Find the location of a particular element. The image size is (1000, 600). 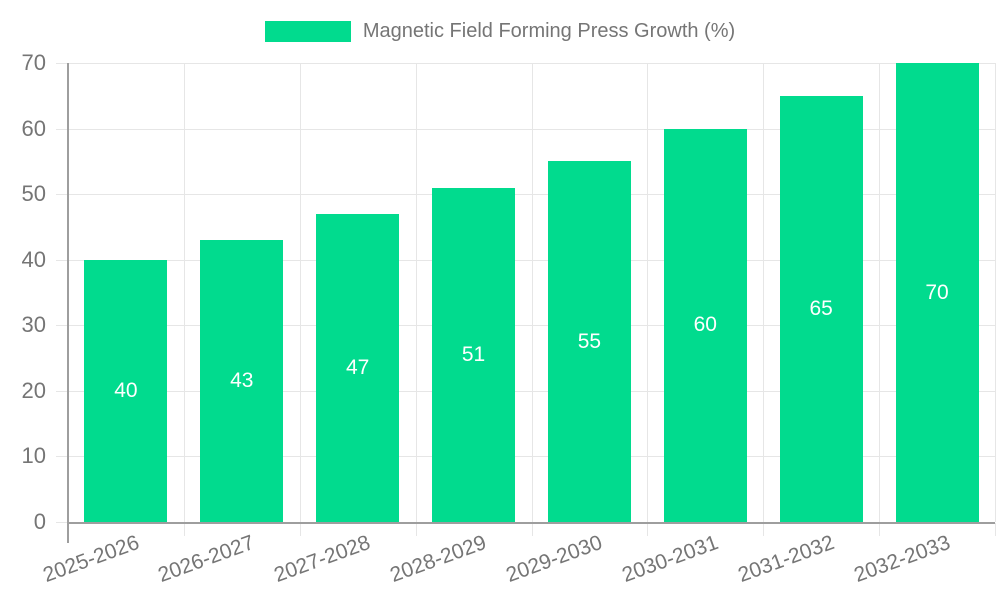

x-axis-tick-label: 2029-2030 is located at coordinates (554, 559).